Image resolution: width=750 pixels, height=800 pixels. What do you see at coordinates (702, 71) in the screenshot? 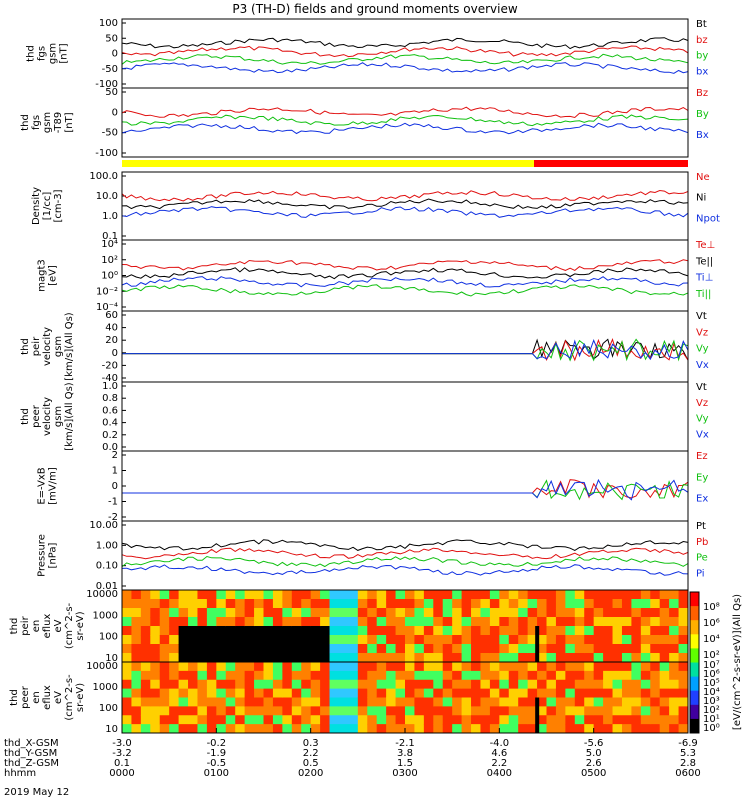
I see `legend-bx: bx` at bounding box center [702, 71].